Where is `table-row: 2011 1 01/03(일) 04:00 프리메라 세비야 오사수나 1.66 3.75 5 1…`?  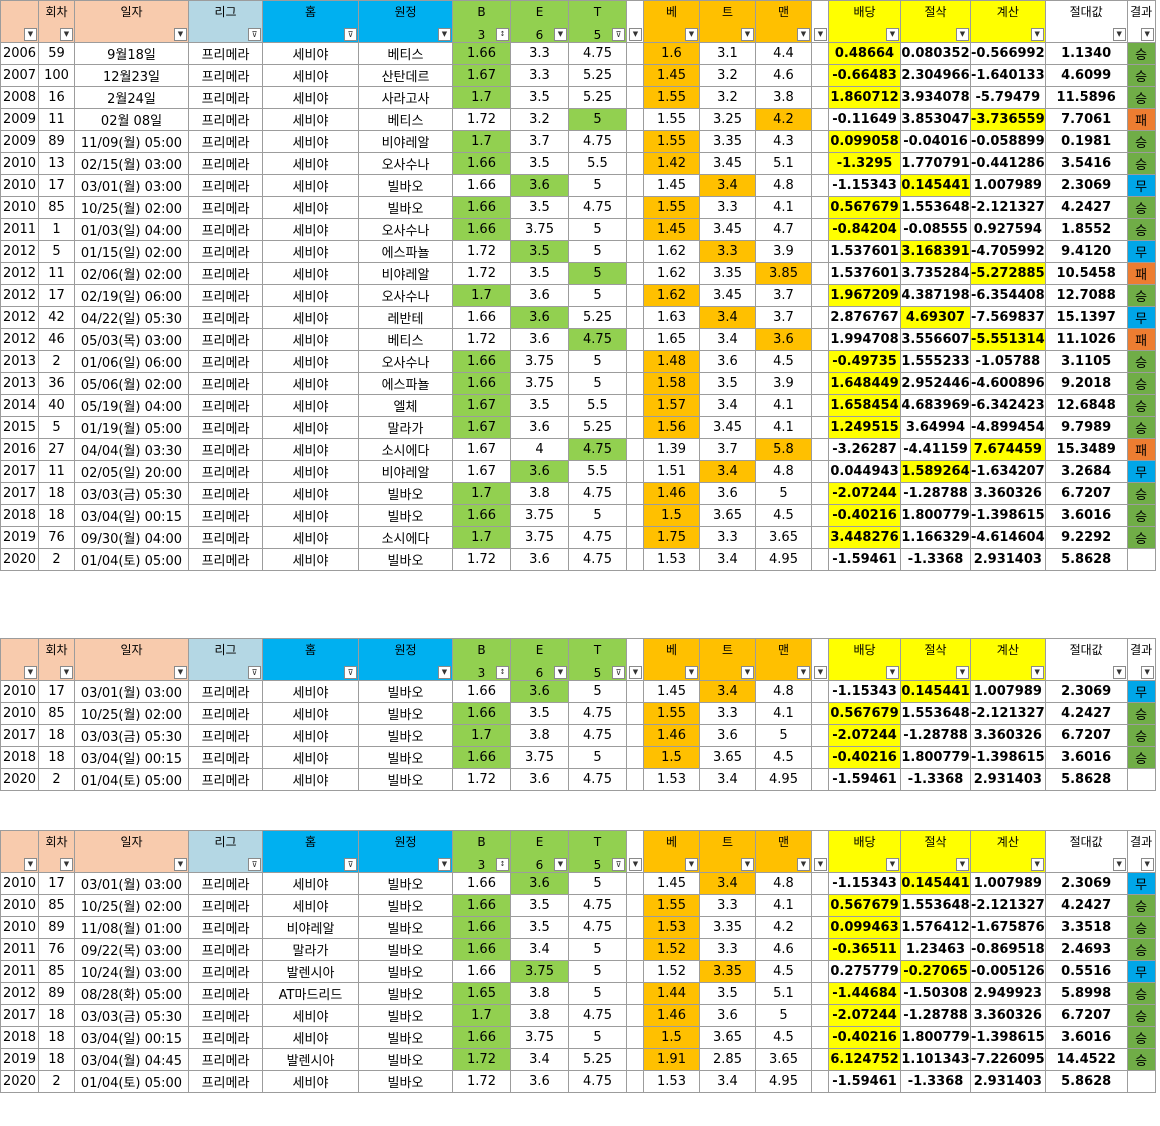 table-row: 2011 1 01/03(일) 04:00 프리메라 세비야 오사수나 1.66 3.75 5 1… is located at coordinates (578, 229).